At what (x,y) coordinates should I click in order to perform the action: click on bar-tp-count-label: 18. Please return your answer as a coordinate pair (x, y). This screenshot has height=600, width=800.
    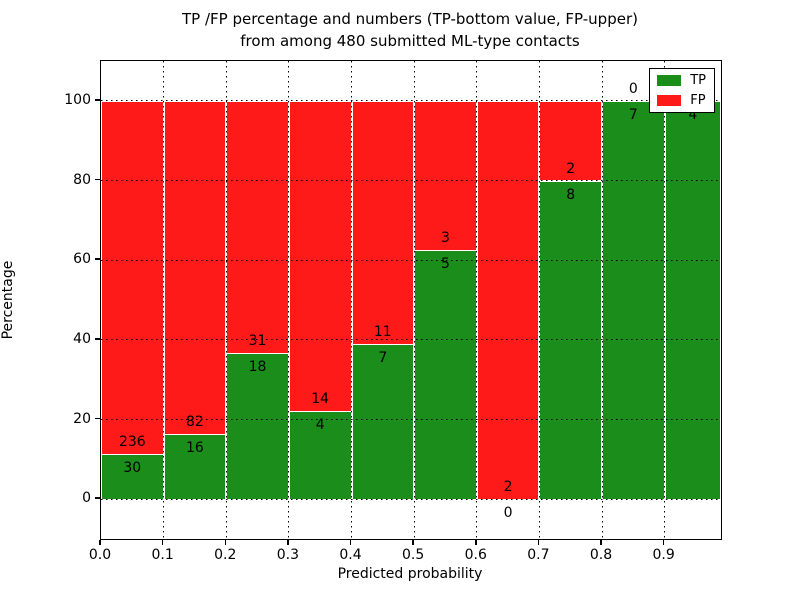
    Looking at the image, I should click on (257, 366).